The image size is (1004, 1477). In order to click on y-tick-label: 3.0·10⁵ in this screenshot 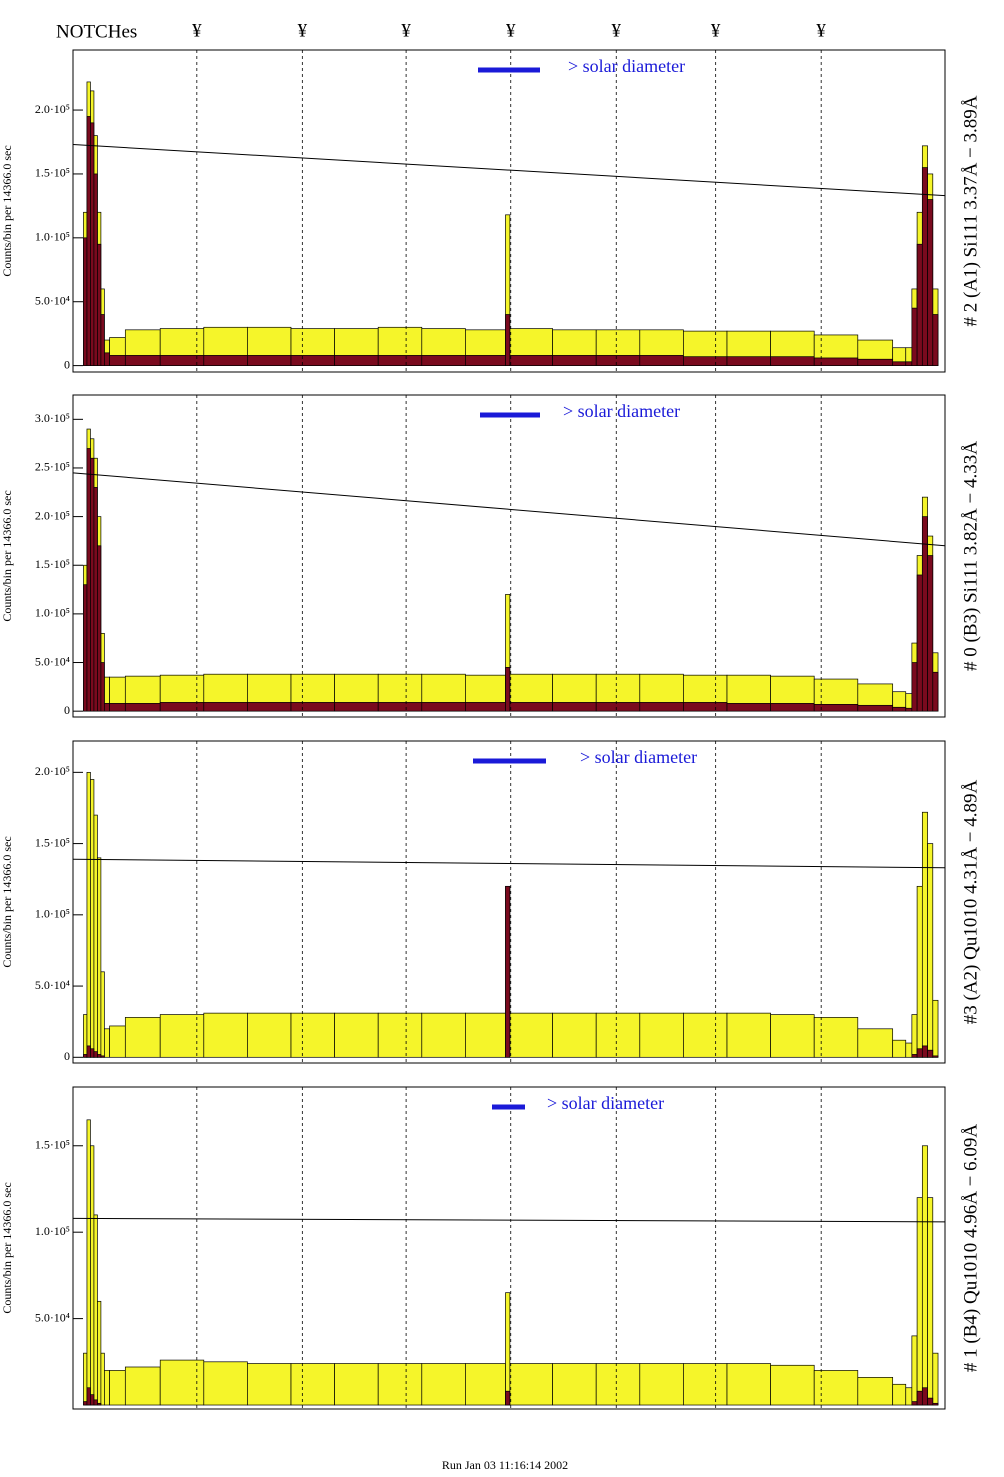, I will do `click(52, 418)`.